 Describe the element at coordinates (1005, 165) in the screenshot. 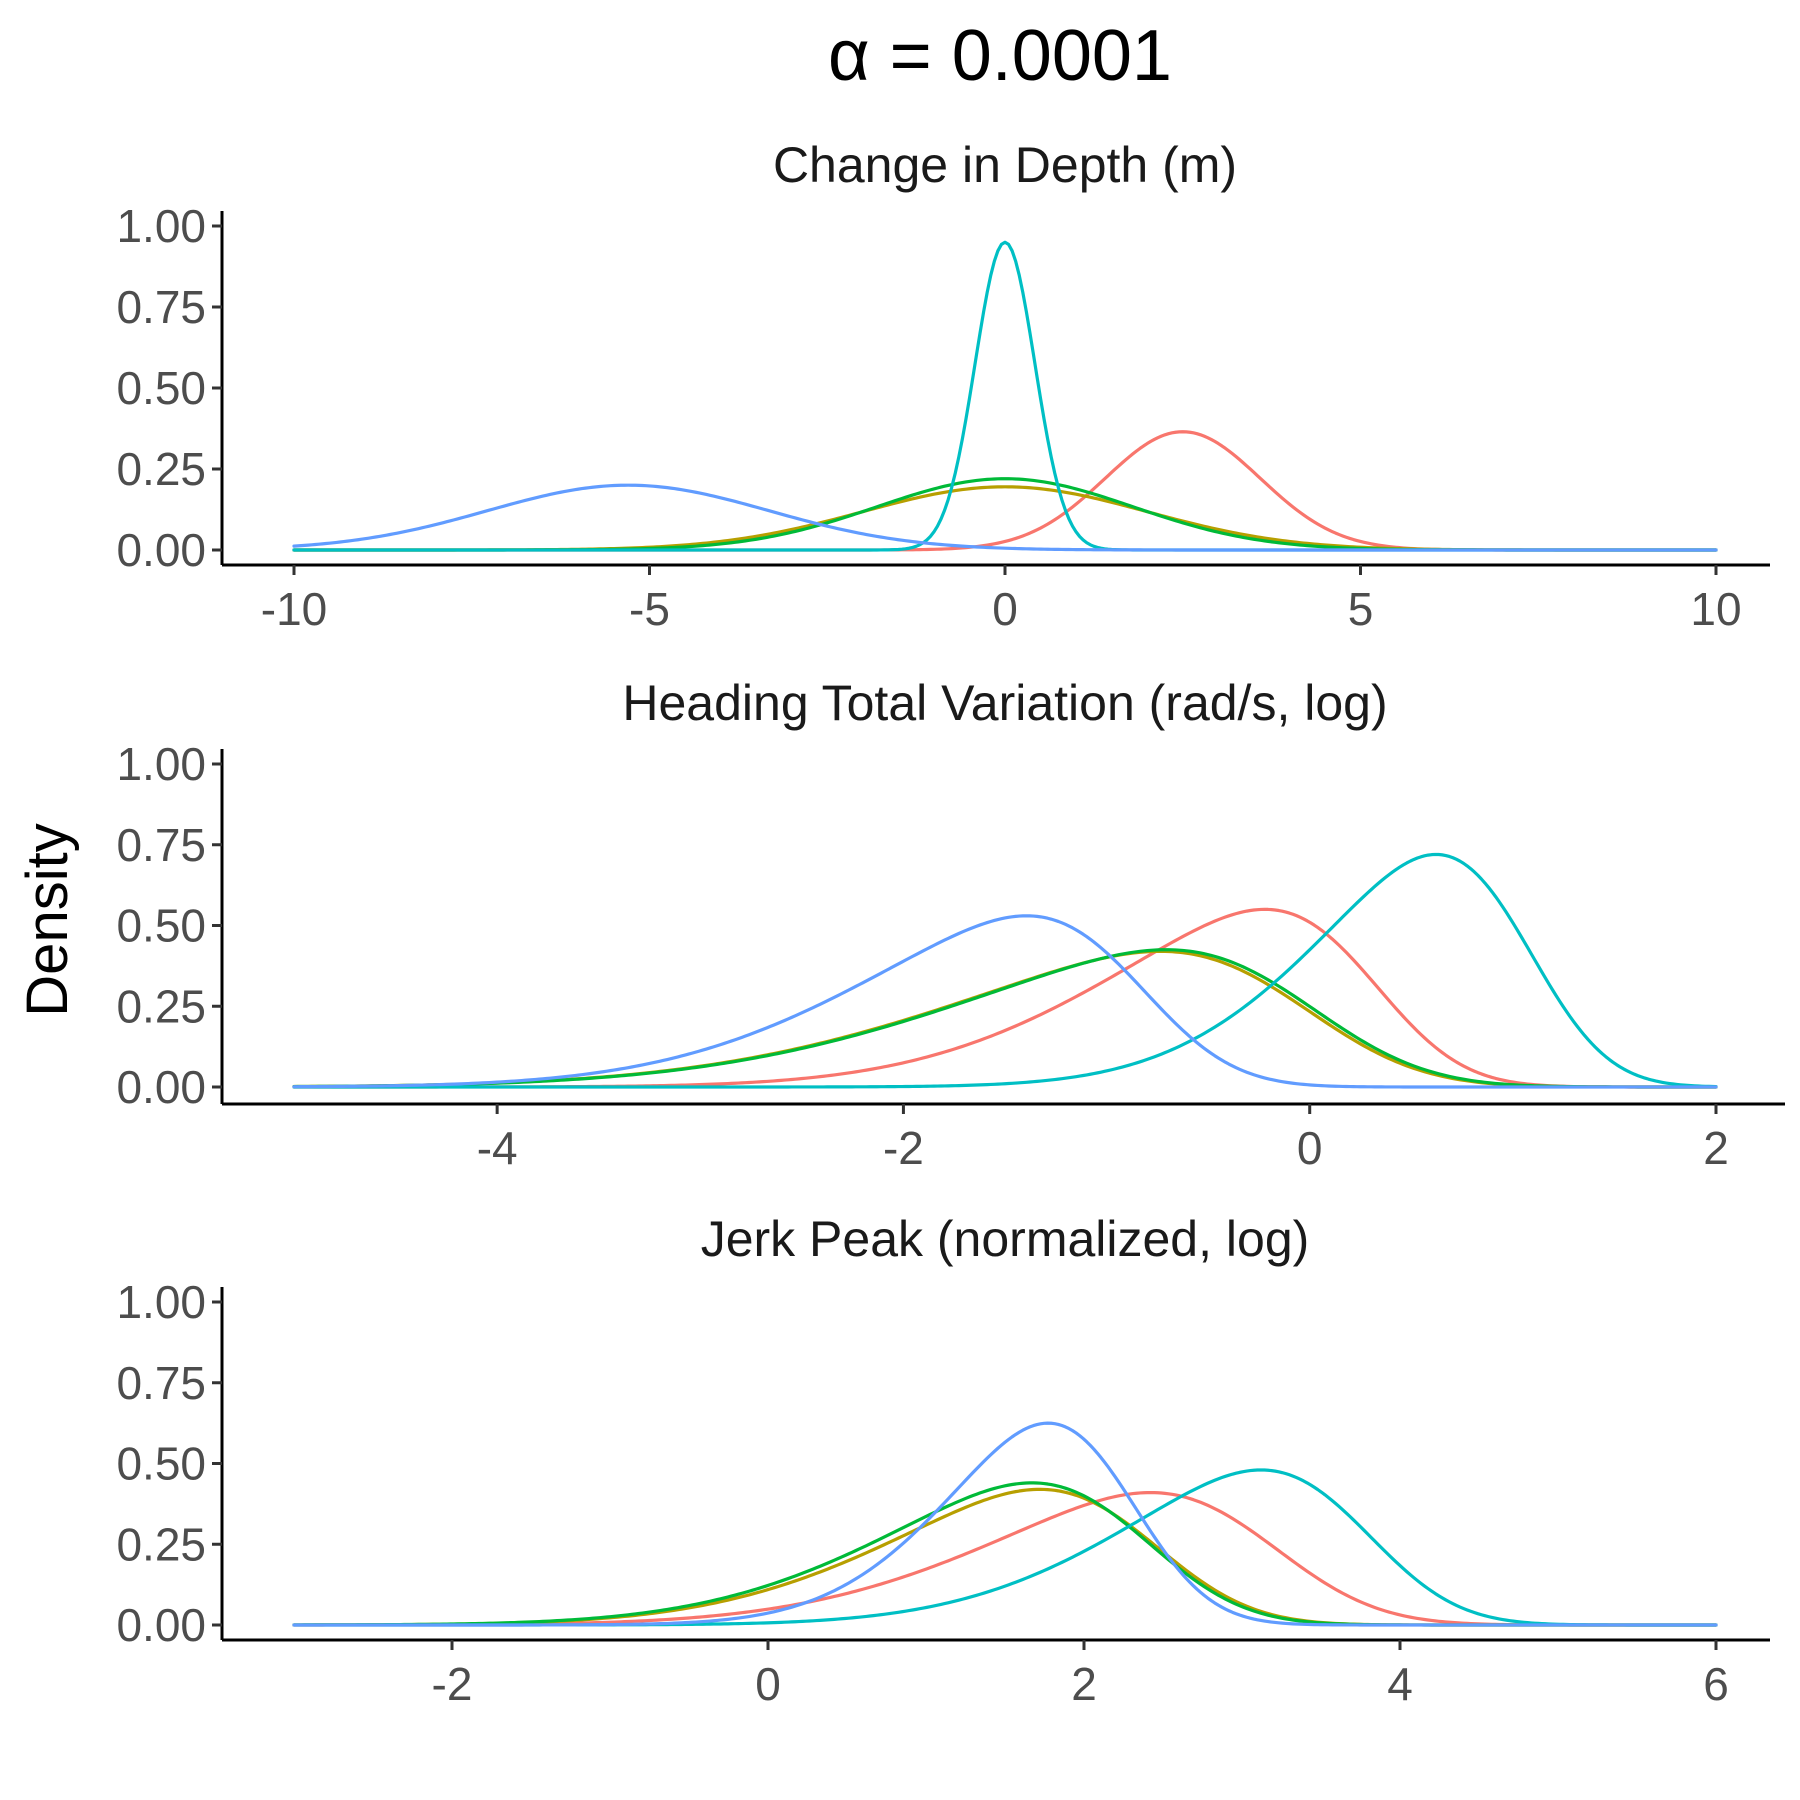

I see `panel-title: Change in Depth (m)` at that location.